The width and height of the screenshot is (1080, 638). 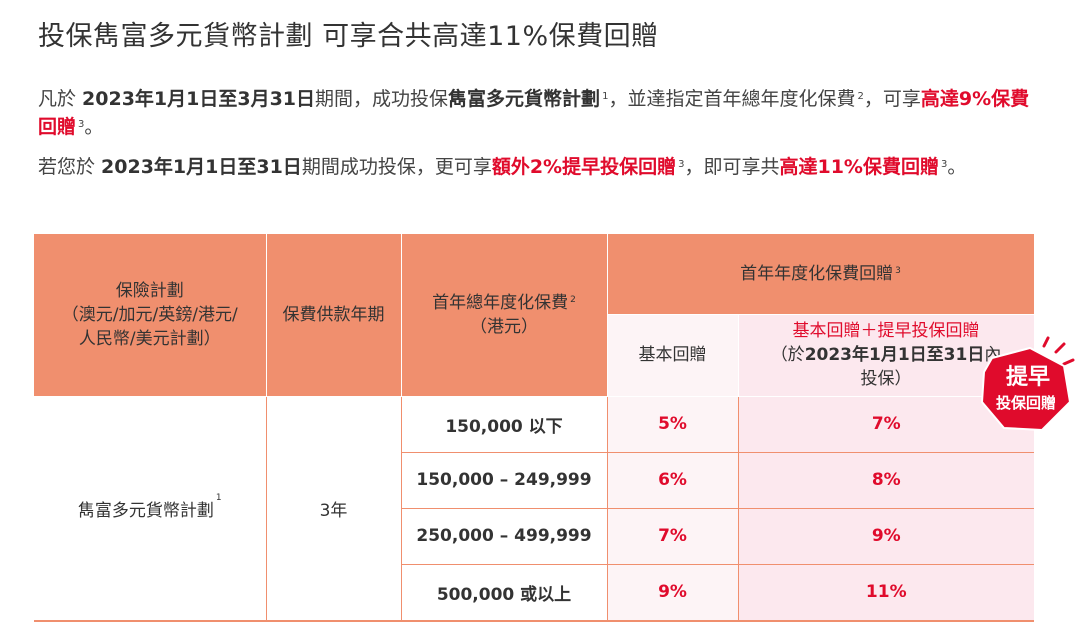 What do you see at coordinates (1026, 403) in the screenshot?
I see `badge-line2: 投保回贈` at bounding box center [1026, 403].